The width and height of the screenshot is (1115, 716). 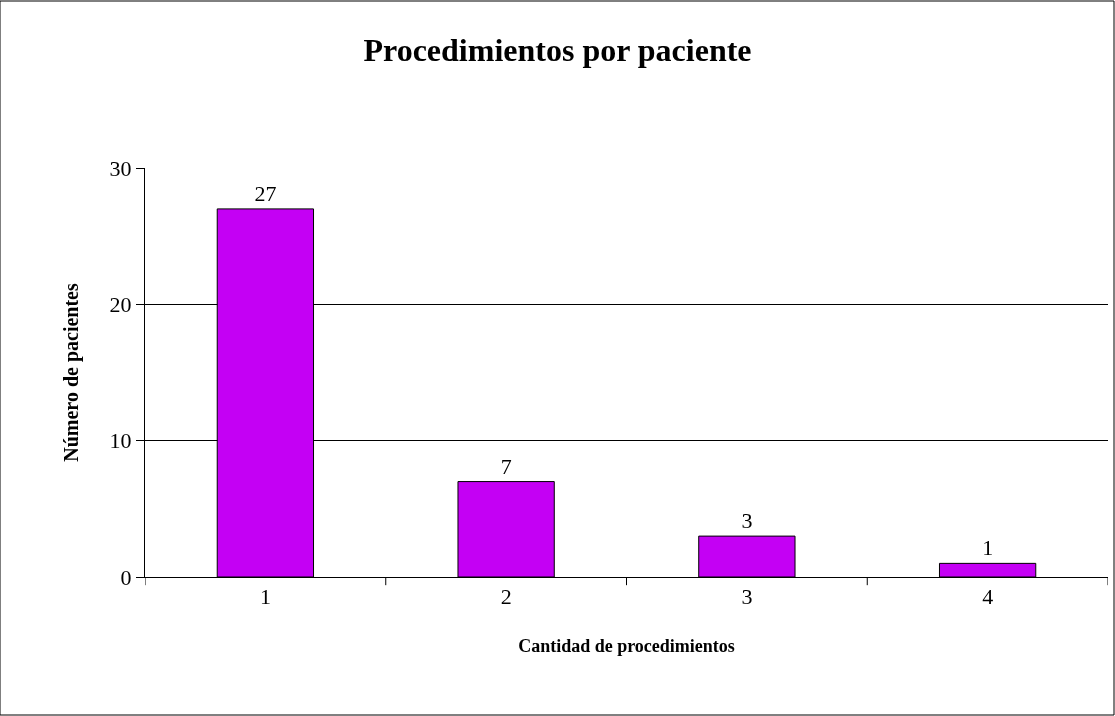 I want to click on y-axis-title: Número de pacientes, so click(x=72, y=372).